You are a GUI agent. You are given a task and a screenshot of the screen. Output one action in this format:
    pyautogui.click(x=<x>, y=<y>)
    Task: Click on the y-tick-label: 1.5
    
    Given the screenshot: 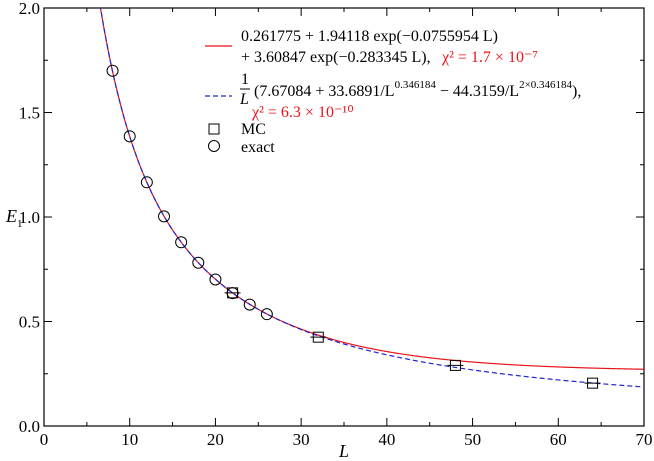 What is the action you would take?
    pyautogui.click(x=29, y=113)
    